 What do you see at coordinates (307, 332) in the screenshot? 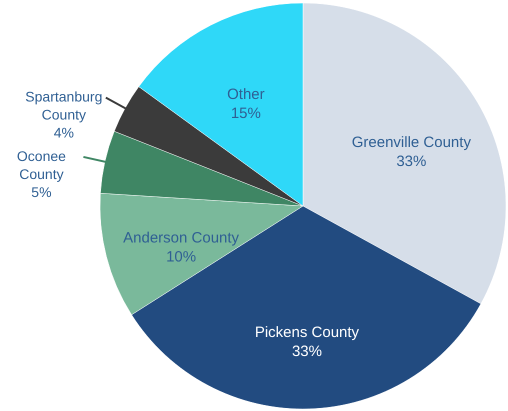
I see `slice-label: Pickens County` at bounding box center [307, 332].